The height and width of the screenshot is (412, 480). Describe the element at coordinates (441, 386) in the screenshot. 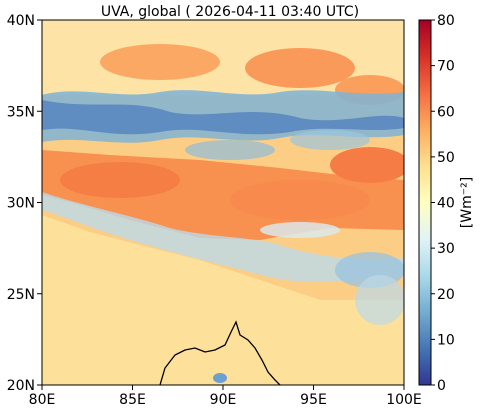

I see `colorbar-tick-label: 0` at that location.